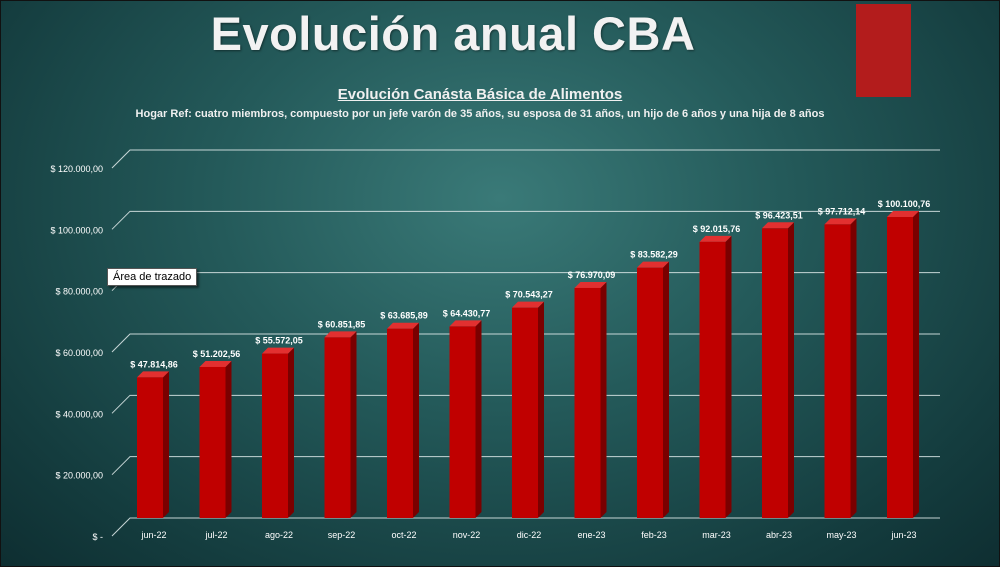 Image resolution: width=1000 pixels, height=567 pixels. What do you see at coordinates (883, 50) in the screenshot?
I see `red-accent-block` at bounding box center [883, 50].